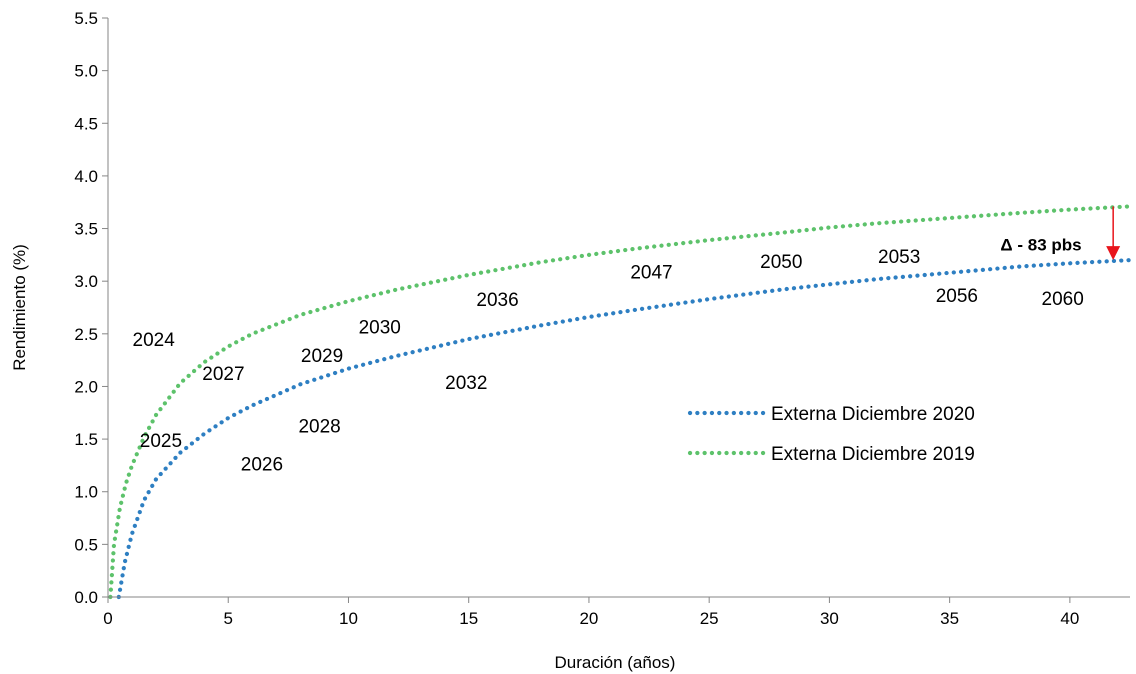  What do you see at coordinates (19, 307) in the screenshot?
I see `y-axis-title: Rendimiento (%)` at bounding box center [19, 307].